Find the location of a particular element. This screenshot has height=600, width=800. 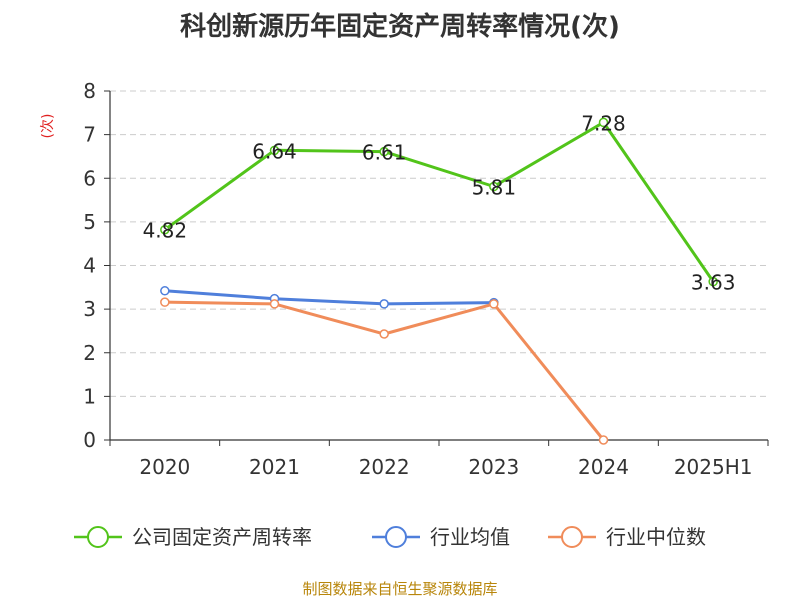

y-axis-label: (次) is located at coordinates (48, 126).